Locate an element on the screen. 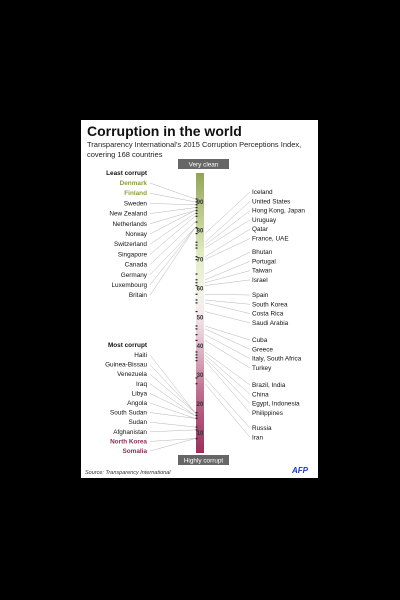 This screenshot has width=400, height=600. tick-label: 40 is located at coordinates (200, 347).